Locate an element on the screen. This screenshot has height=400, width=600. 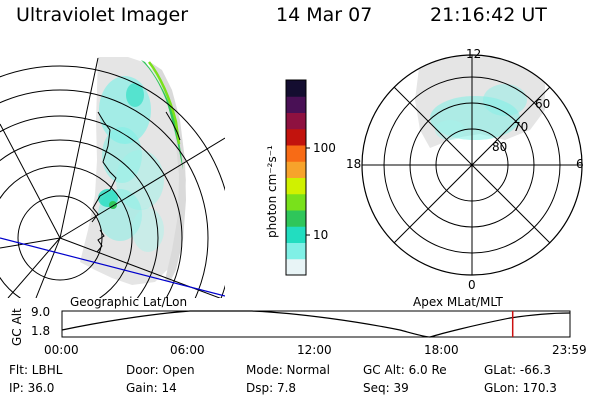
colorbar is located at coordinates (297, 177).